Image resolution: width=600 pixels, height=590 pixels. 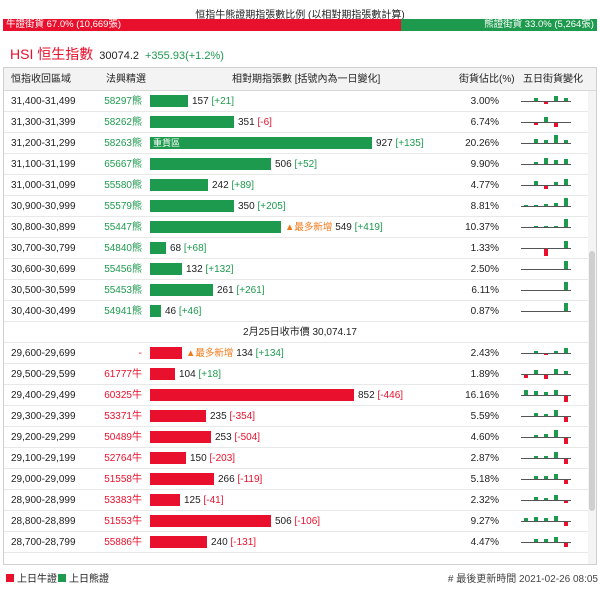 I want to click on contracts-label: 506 [-106], so click(x=297, y=521).